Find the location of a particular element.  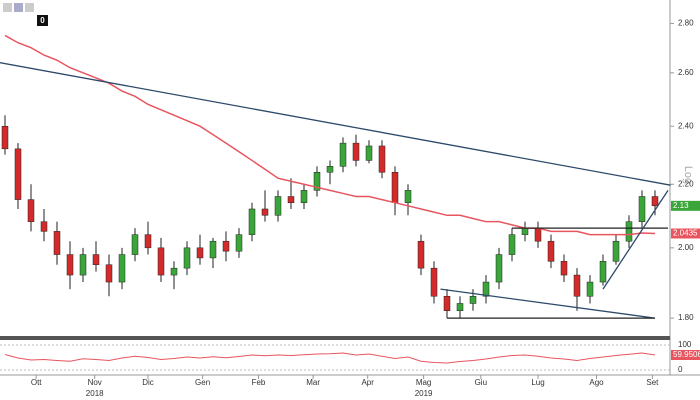

x-tick-label: Dic is located at coordinates (148, 382).